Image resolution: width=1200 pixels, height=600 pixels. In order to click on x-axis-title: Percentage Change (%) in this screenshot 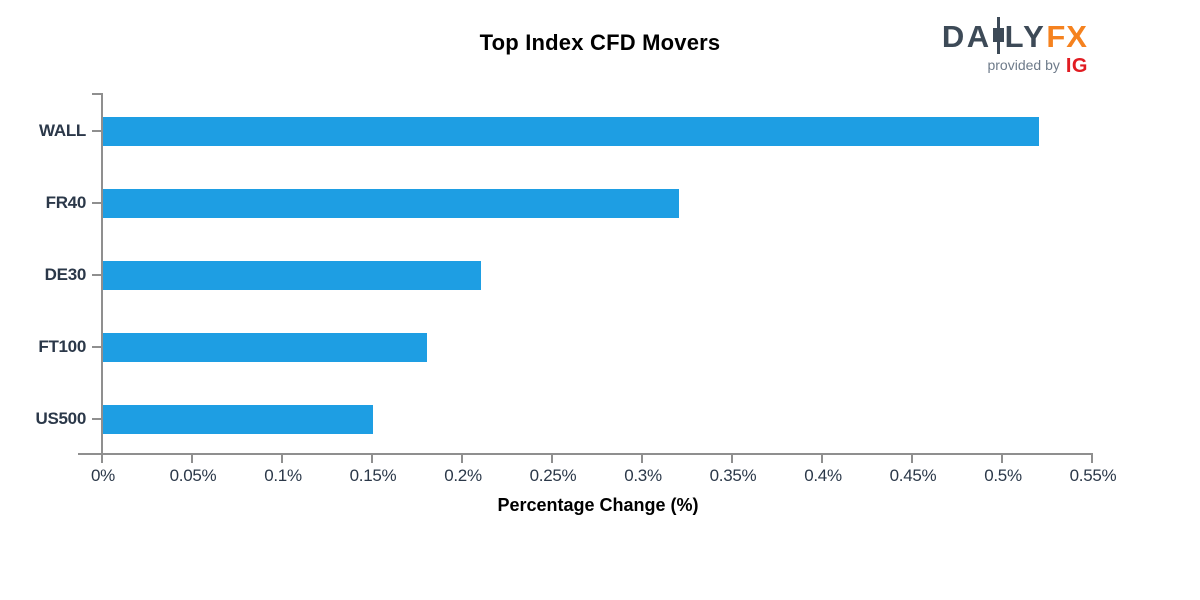, I will do `click(598, 505)`.